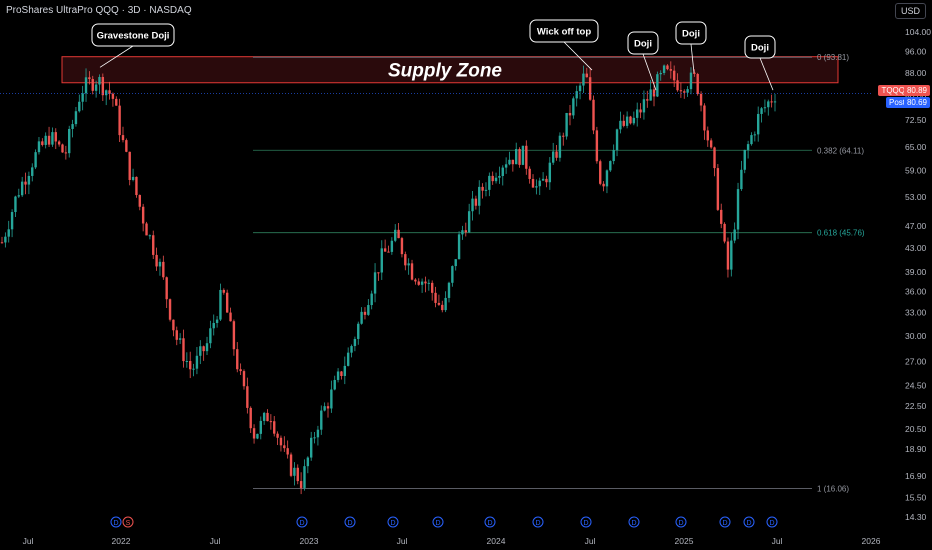 The image size is (932, 550). Describe the element at coordinates (833, 57) in the screenshot. I see `fib-label: 0 (93.81)` at that location.